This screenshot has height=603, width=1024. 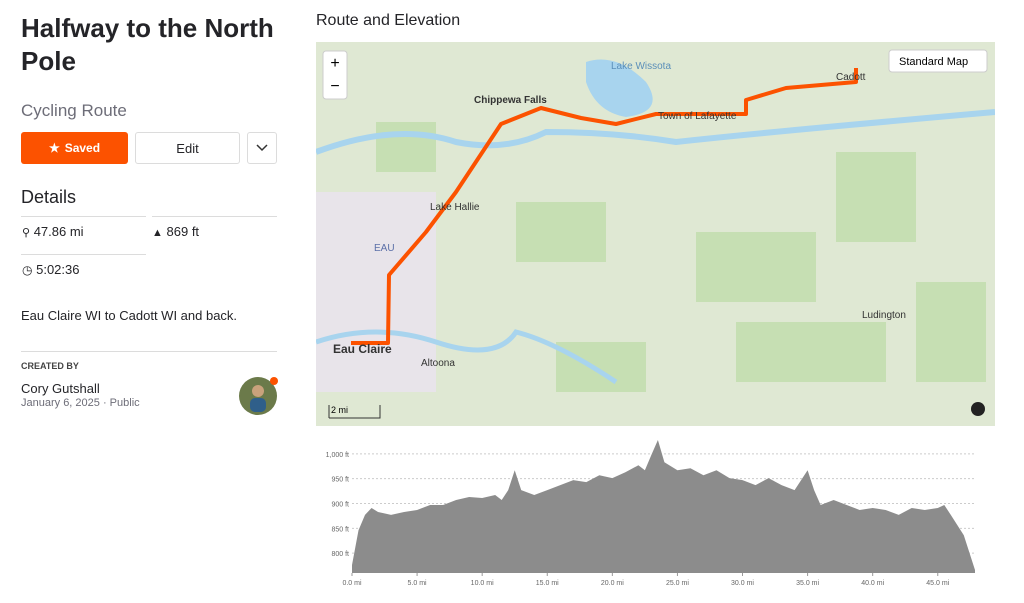 What do you see at coordinates (742, 583) in the screenshot?
I see `x-tick-label: 30.0 mi` at bounding box center [742, 583].